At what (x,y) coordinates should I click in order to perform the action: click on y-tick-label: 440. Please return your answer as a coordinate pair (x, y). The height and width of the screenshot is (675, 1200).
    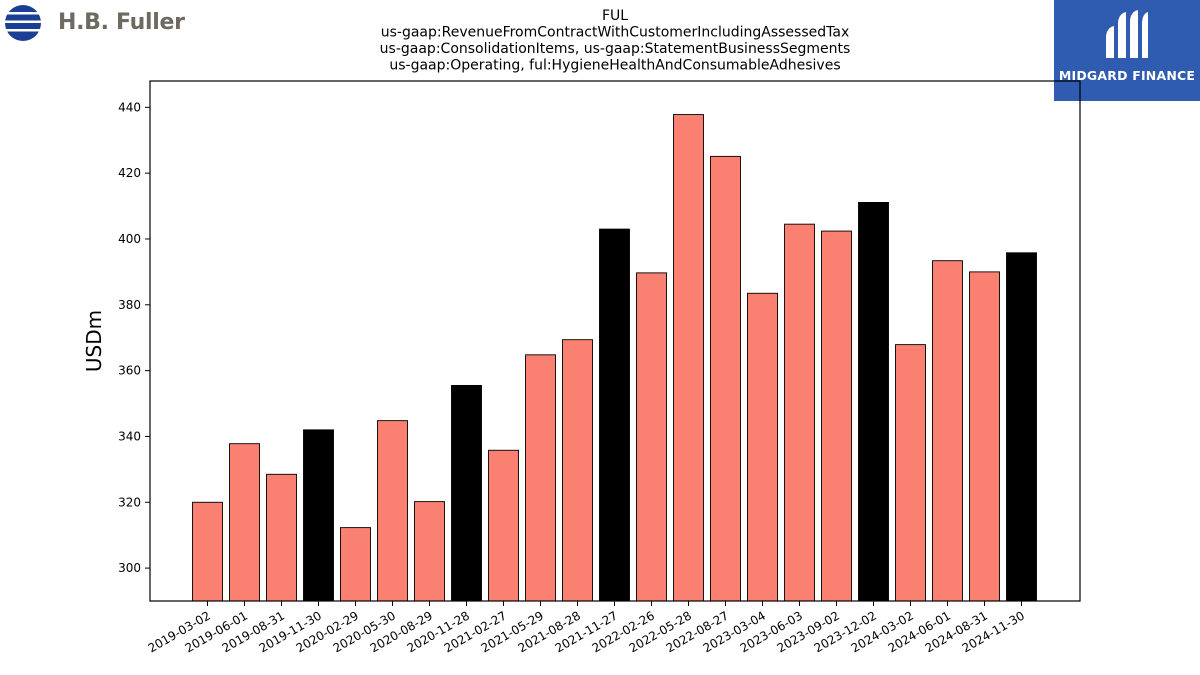
    Looking at the image, I should click on (129, 107).